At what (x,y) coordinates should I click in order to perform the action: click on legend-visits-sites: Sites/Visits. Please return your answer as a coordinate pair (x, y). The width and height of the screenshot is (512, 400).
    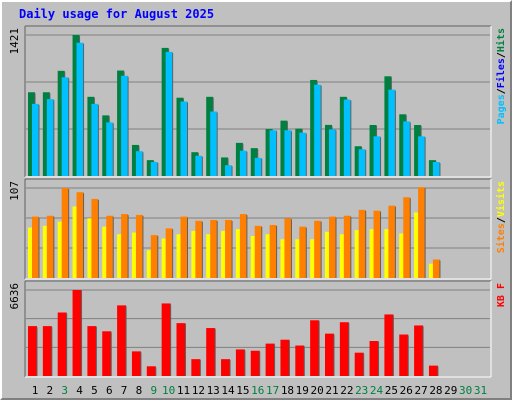
    Looking at the image, I should click on (501, 217).